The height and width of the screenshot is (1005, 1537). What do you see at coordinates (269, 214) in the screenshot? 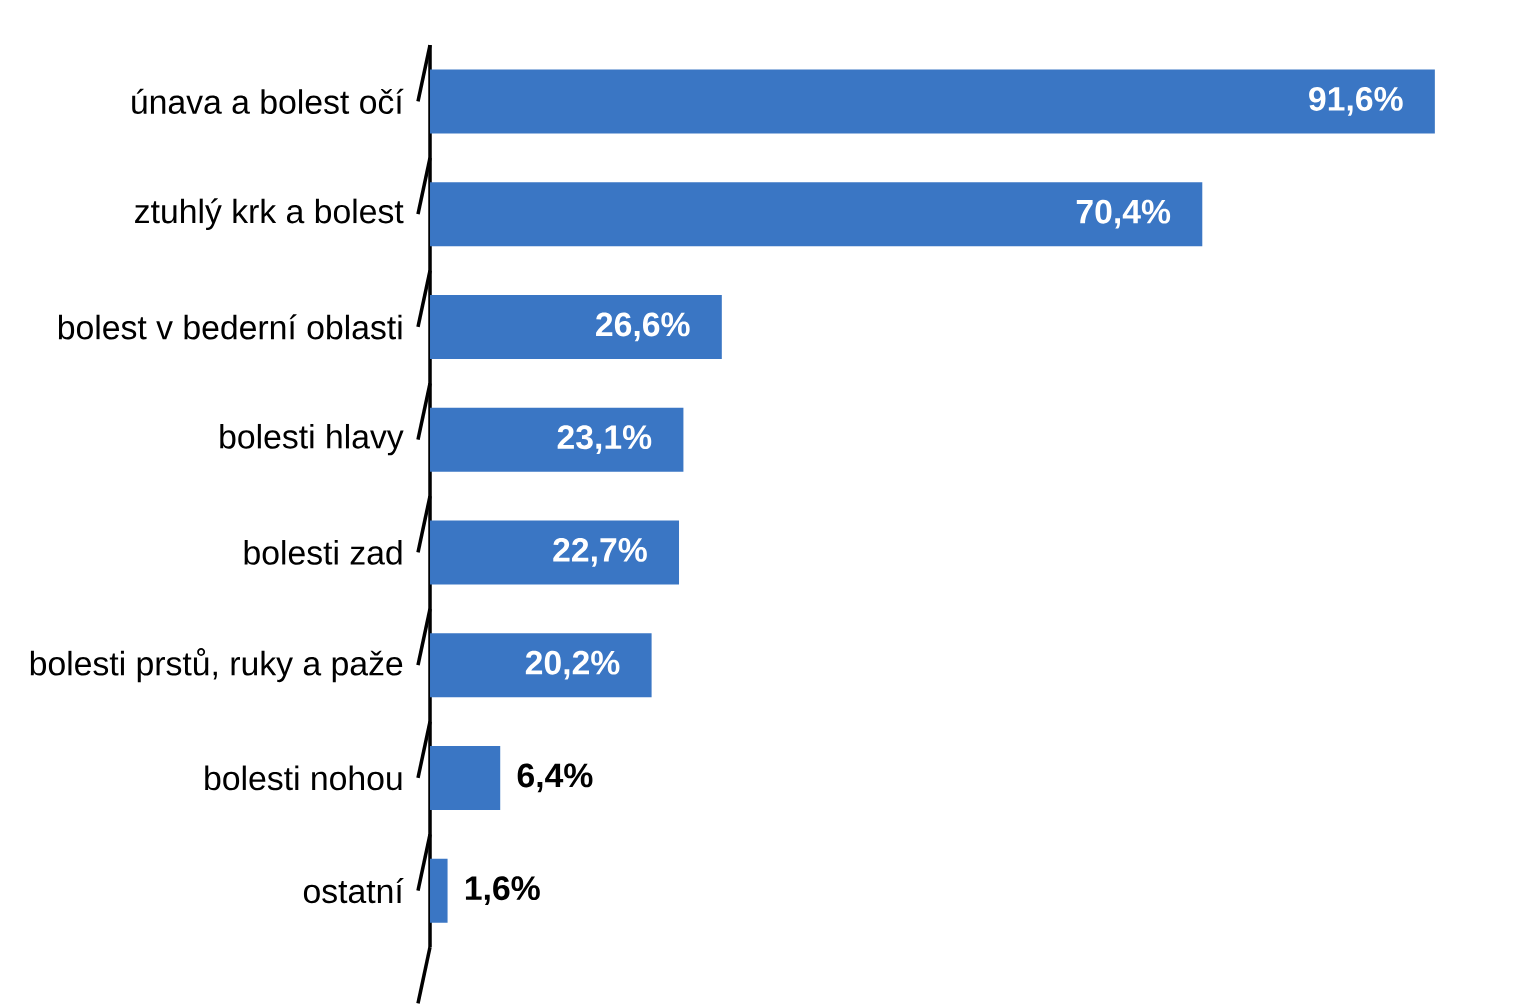
I see `y-tick-label: ztuhlý krk a bolest` at bounding box center [269, 214].